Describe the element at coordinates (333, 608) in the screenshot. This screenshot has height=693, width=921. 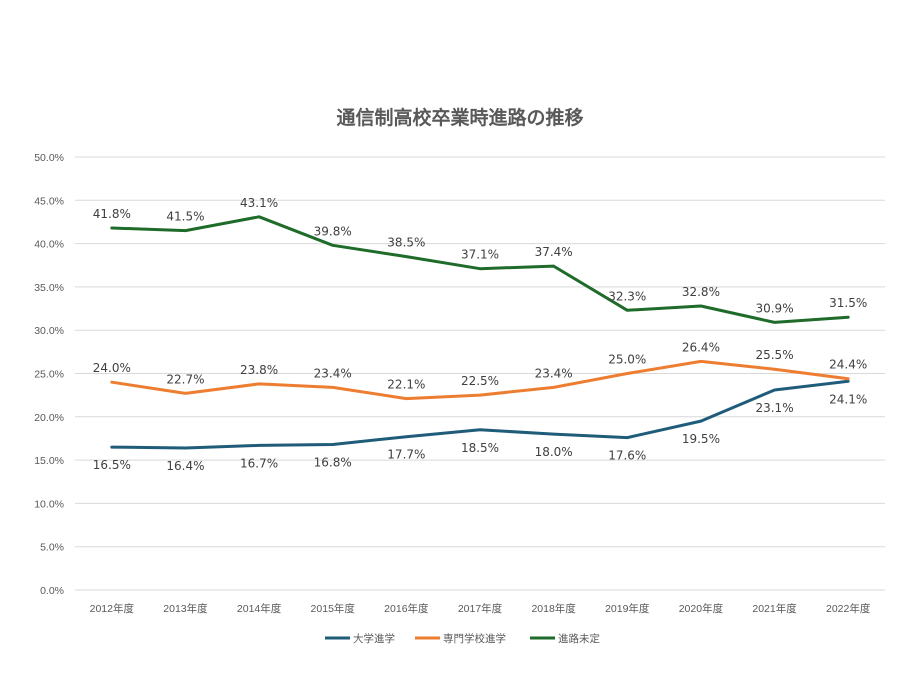
I see `x-tick-label: 2015年度` at that location.